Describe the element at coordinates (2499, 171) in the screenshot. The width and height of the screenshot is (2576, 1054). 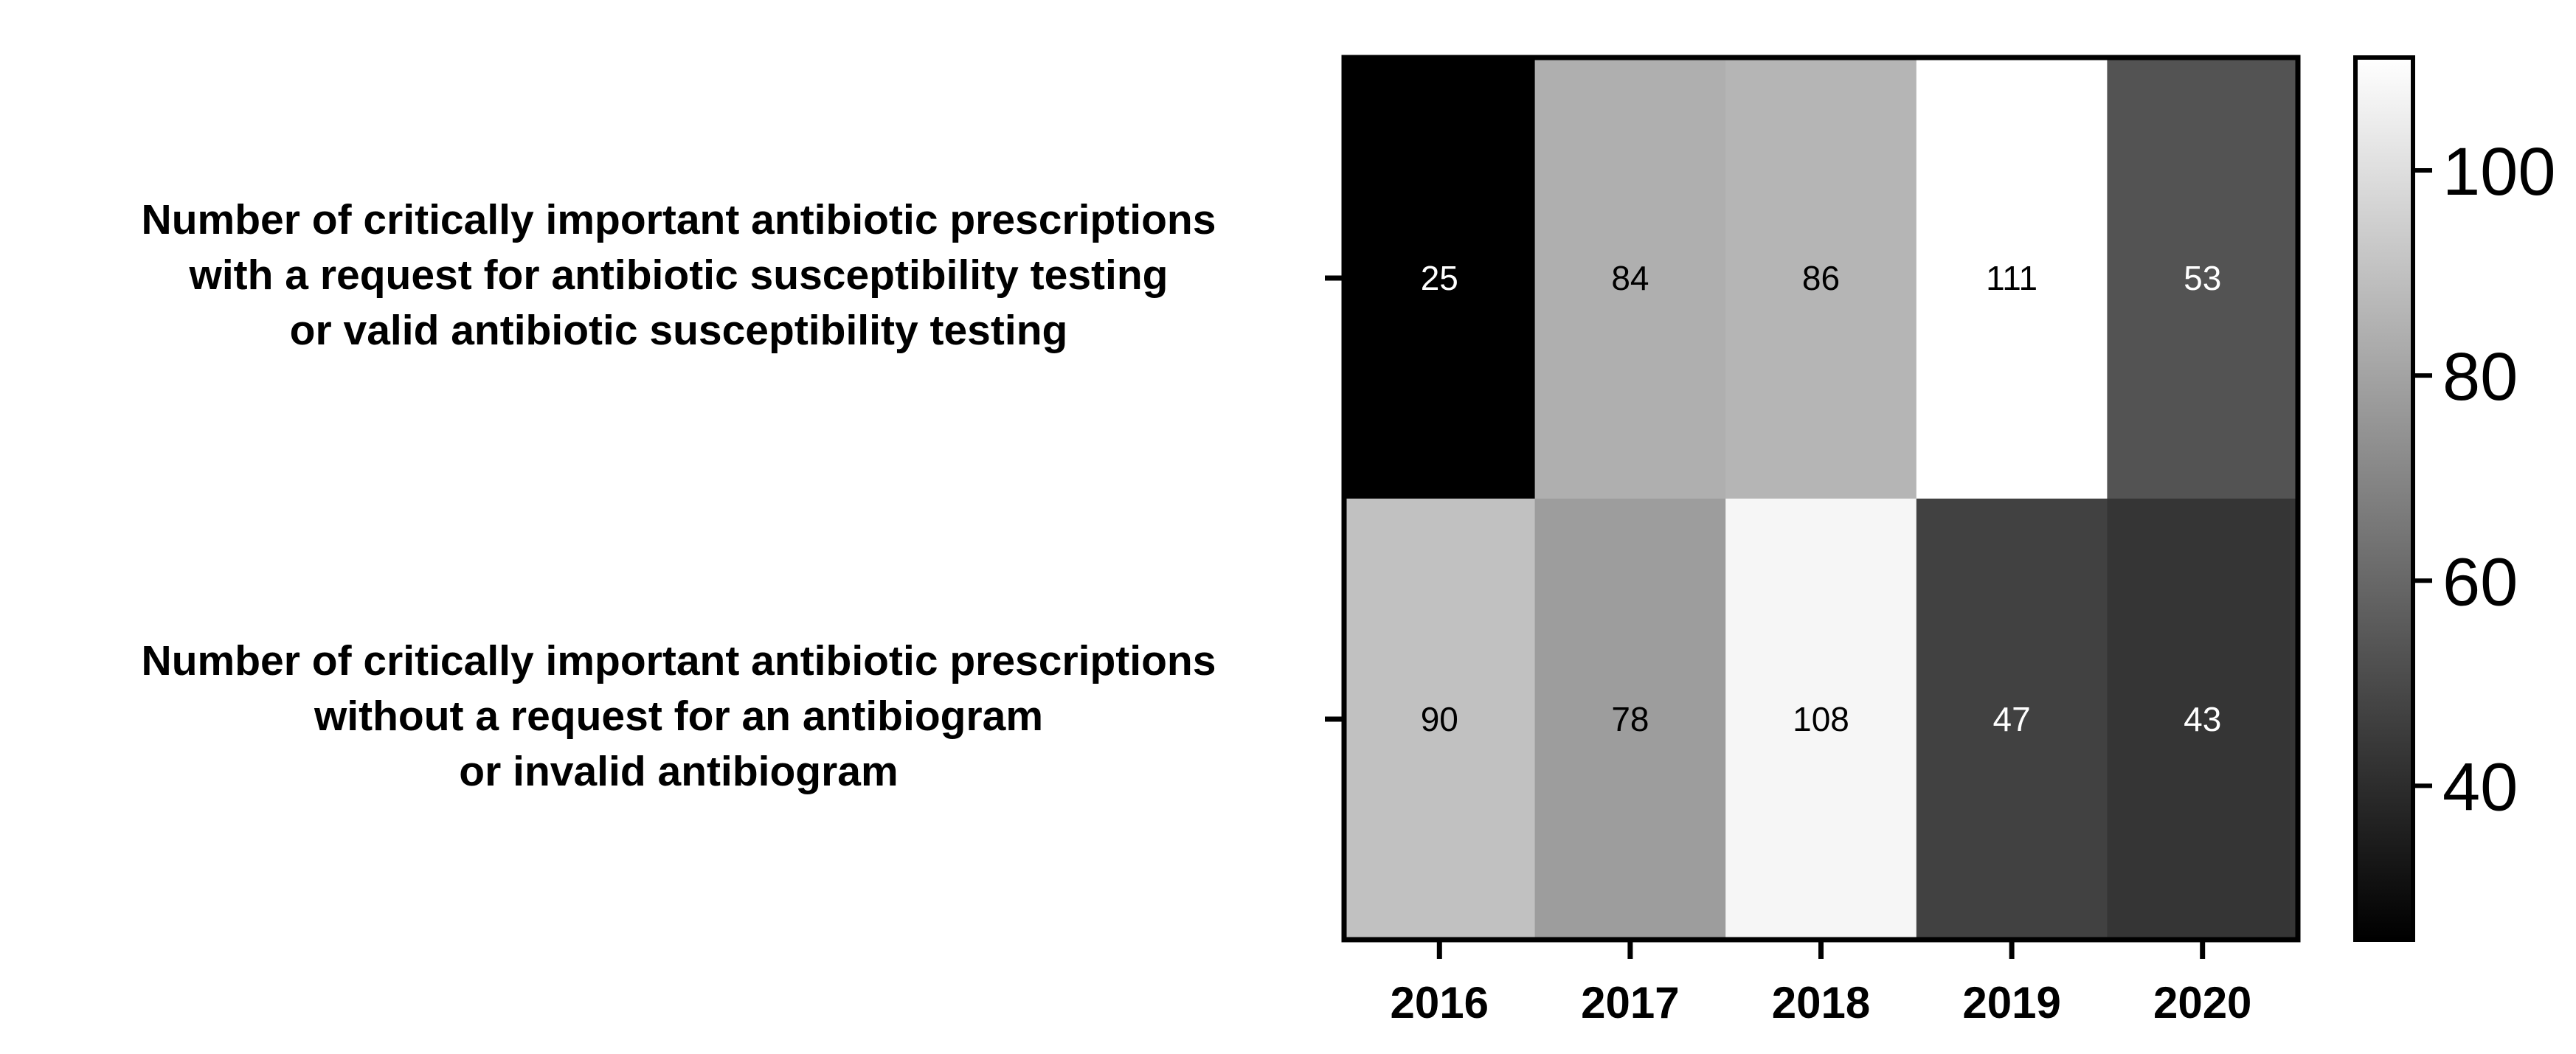
I see `color-scale-tick-label: 100` at that location.